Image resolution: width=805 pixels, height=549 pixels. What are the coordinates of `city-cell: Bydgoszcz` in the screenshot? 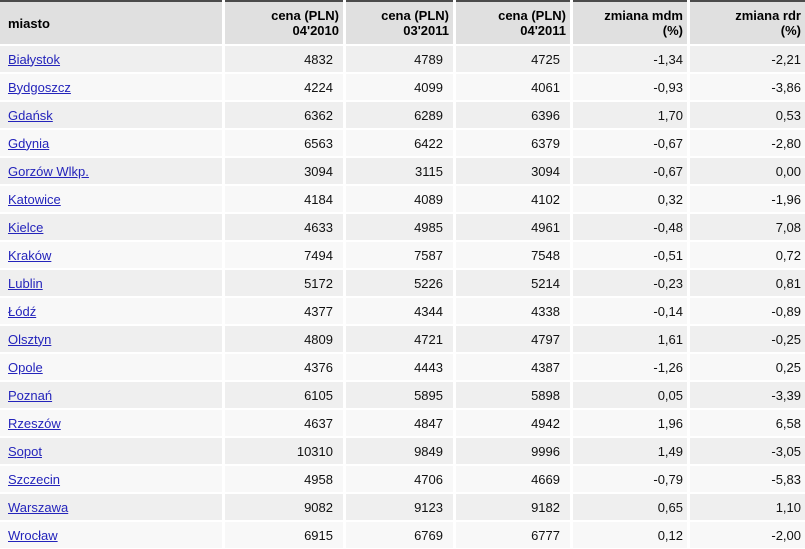 It's located at (111, 87).